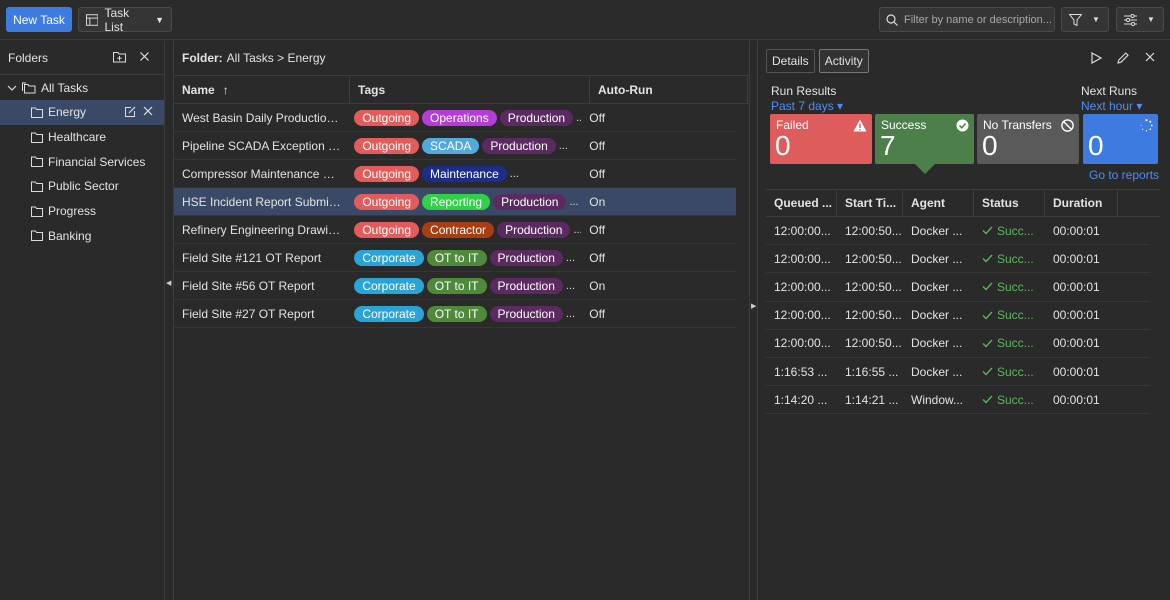 This screenshot has width=1170, height=600. I want to click on filter-box, so click(967, 19).